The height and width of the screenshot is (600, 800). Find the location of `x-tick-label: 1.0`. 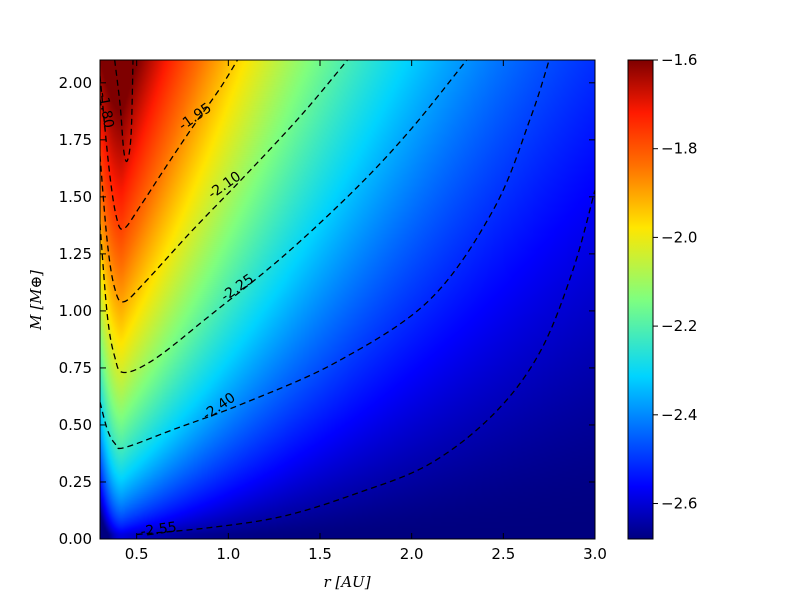

x-tick-label: 1.0 is located at coordinates (228, 554).